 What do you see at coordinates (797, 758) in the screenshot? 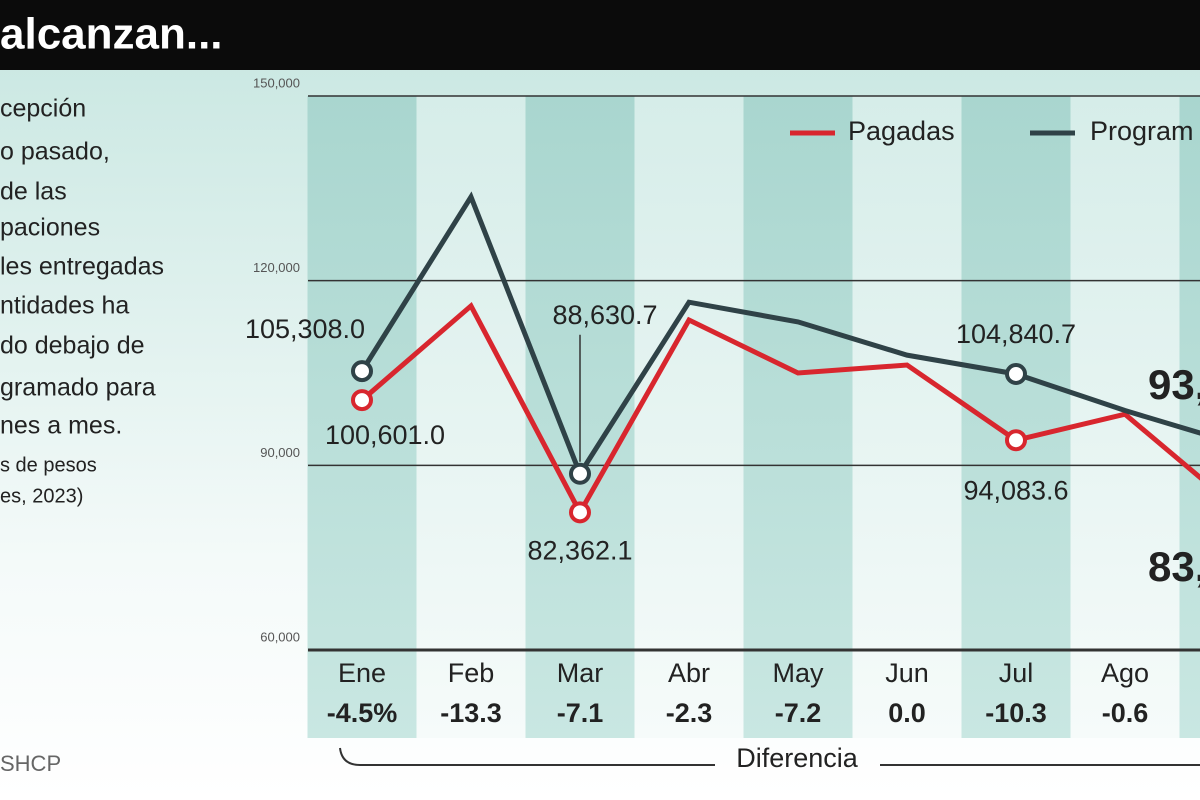
I see `difference-label: Diferencia` at bounding box center [797, 758].